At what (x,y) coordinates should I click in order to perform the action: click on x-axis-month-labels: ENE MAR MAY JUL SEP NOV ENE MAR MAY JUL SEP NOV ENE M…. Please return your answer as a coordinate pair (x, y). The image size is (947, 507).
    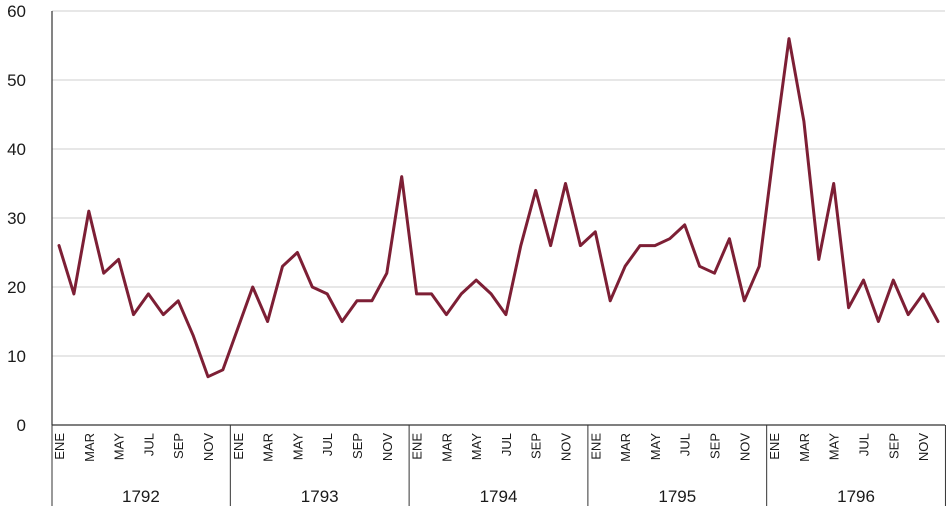
    Looking at the image, I should click on (491, 447).